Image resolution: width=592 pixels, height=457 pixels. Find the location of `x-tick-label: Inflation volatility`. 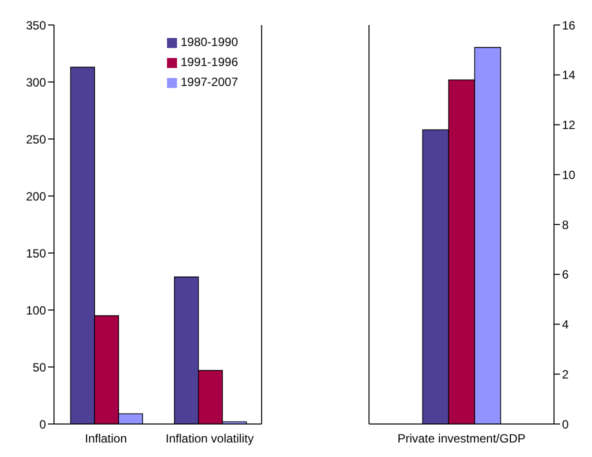

x-tick-label: Inflation volatility is located at coordinates (210, 439).